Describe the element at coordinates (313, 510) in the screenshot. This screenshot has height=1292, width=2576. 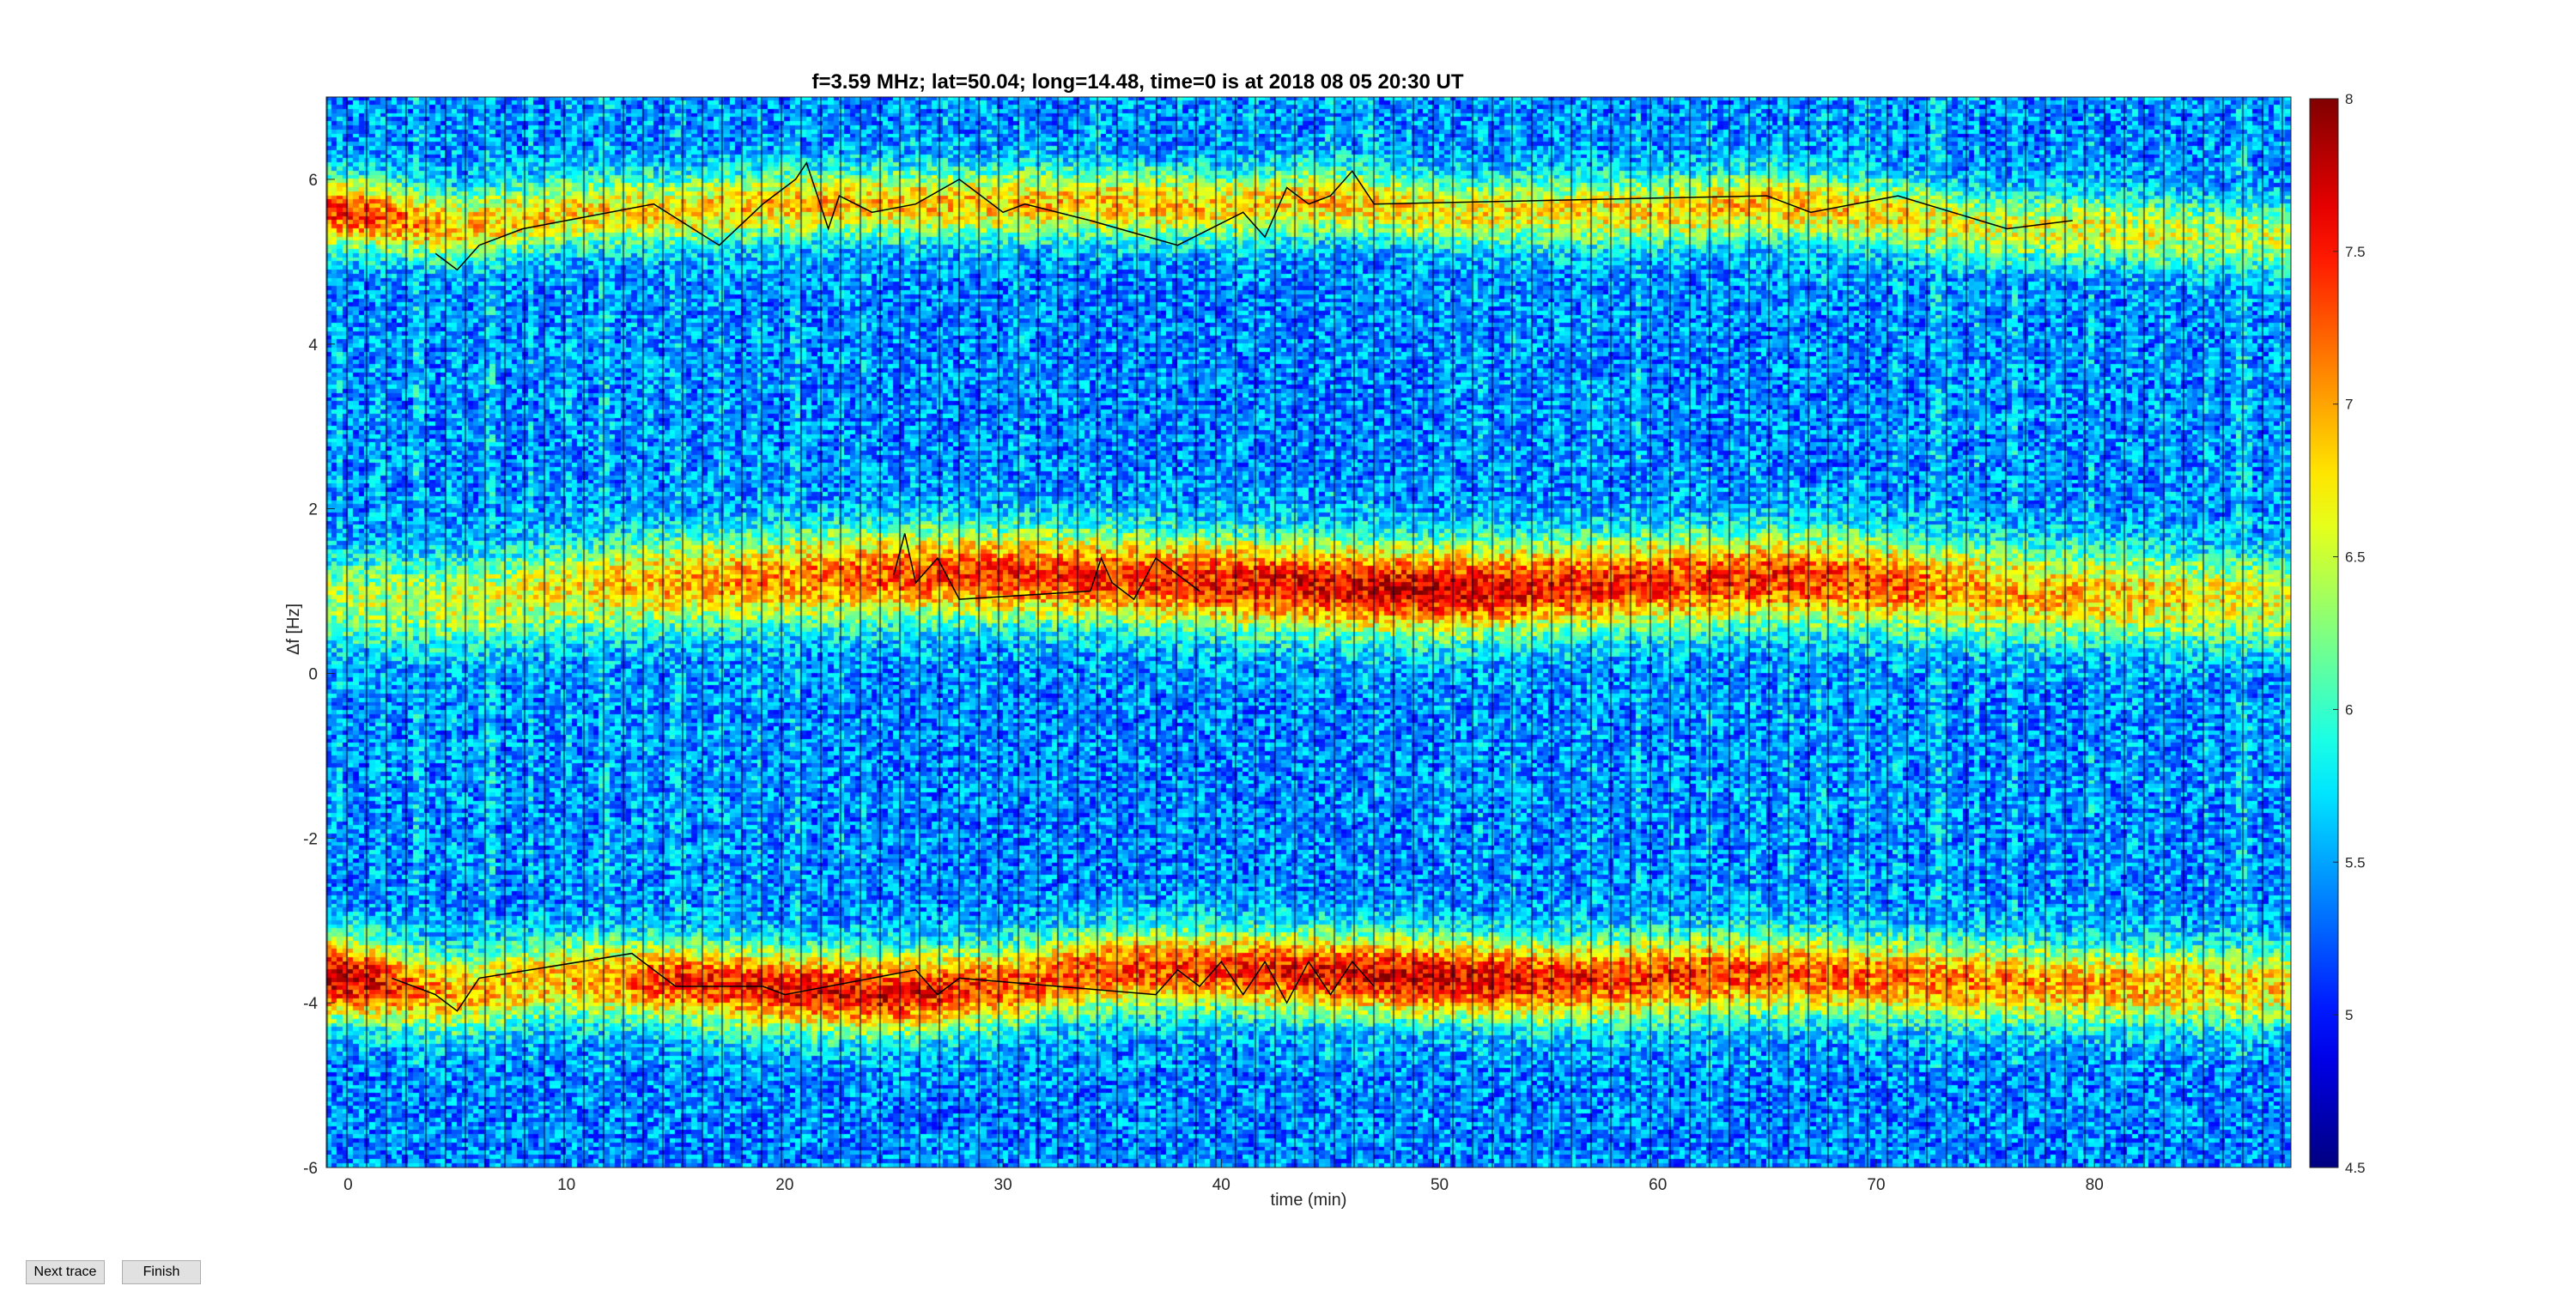
I see `y-tick-label-2: 2` at that location.